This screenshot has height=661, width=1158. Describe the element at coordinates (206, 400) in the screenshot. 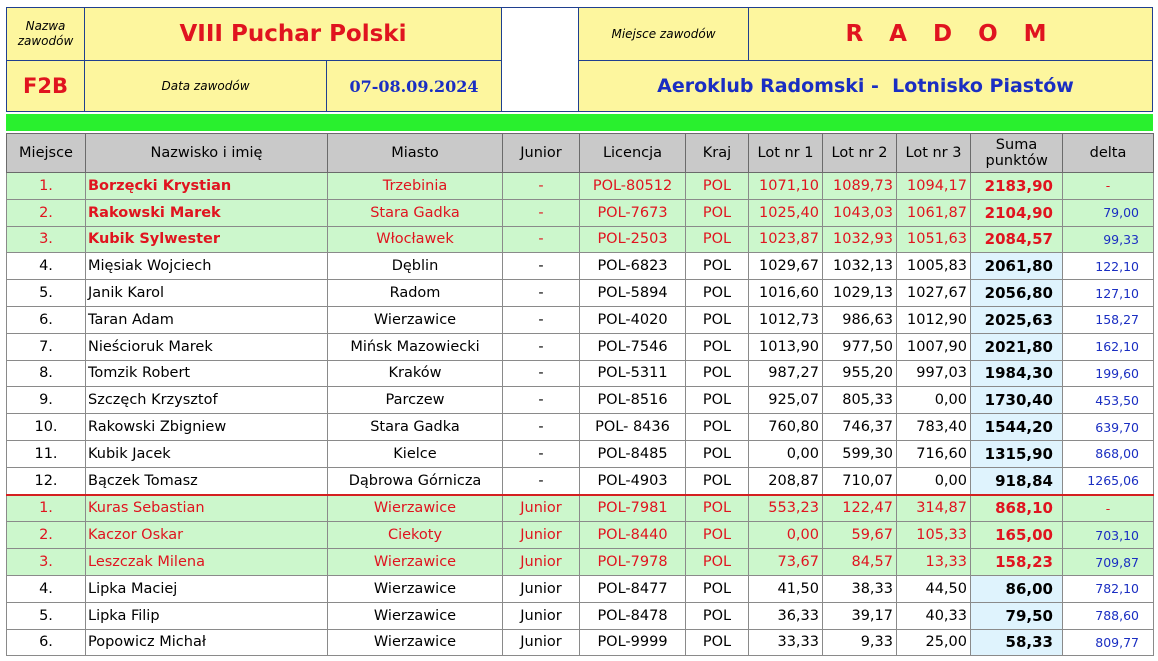

I see `cell-name: Szczęch Krzysztof` at that location.